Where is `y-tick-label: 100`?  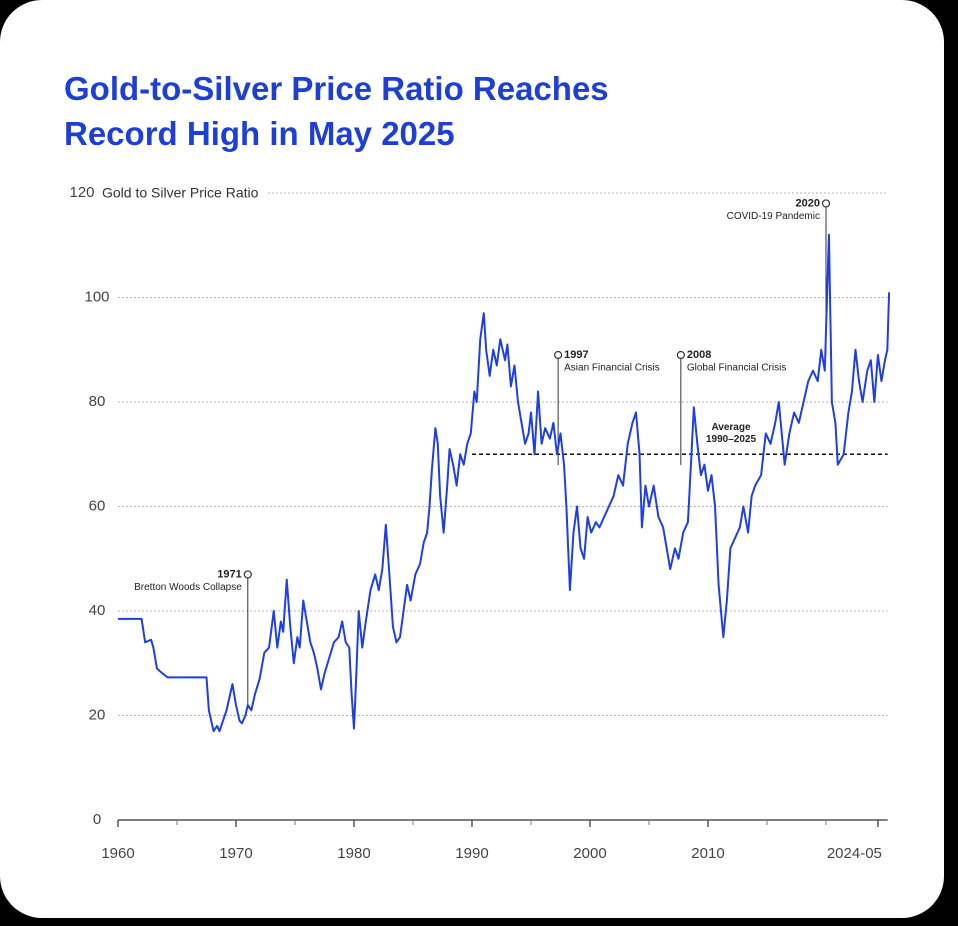
y-tick-label: 100 is located at coordinates (96, 296).